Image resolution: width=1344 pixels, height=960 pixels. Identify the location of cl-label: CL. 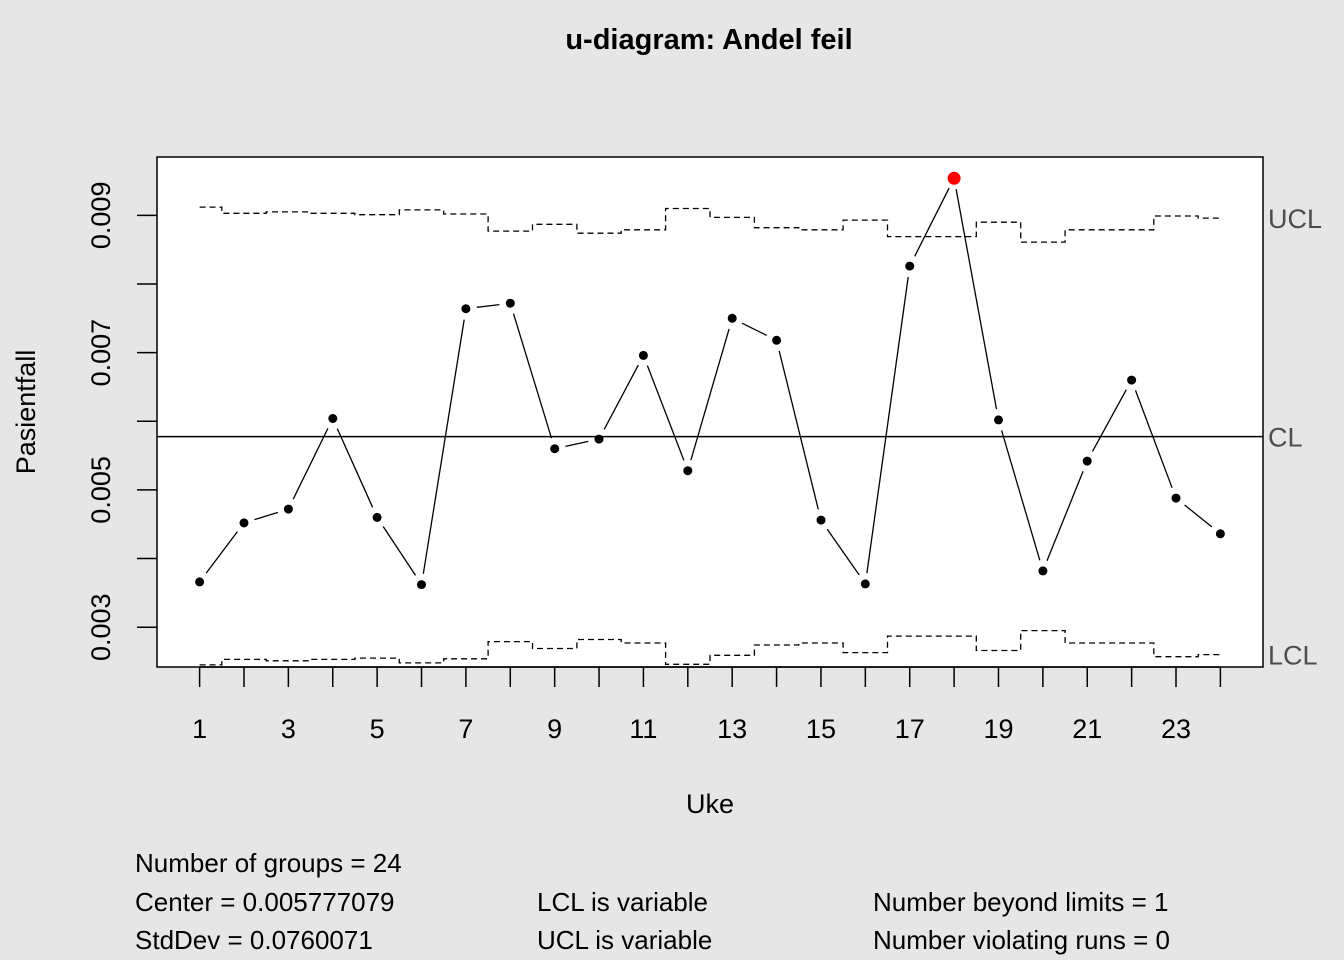
(1285, 438).